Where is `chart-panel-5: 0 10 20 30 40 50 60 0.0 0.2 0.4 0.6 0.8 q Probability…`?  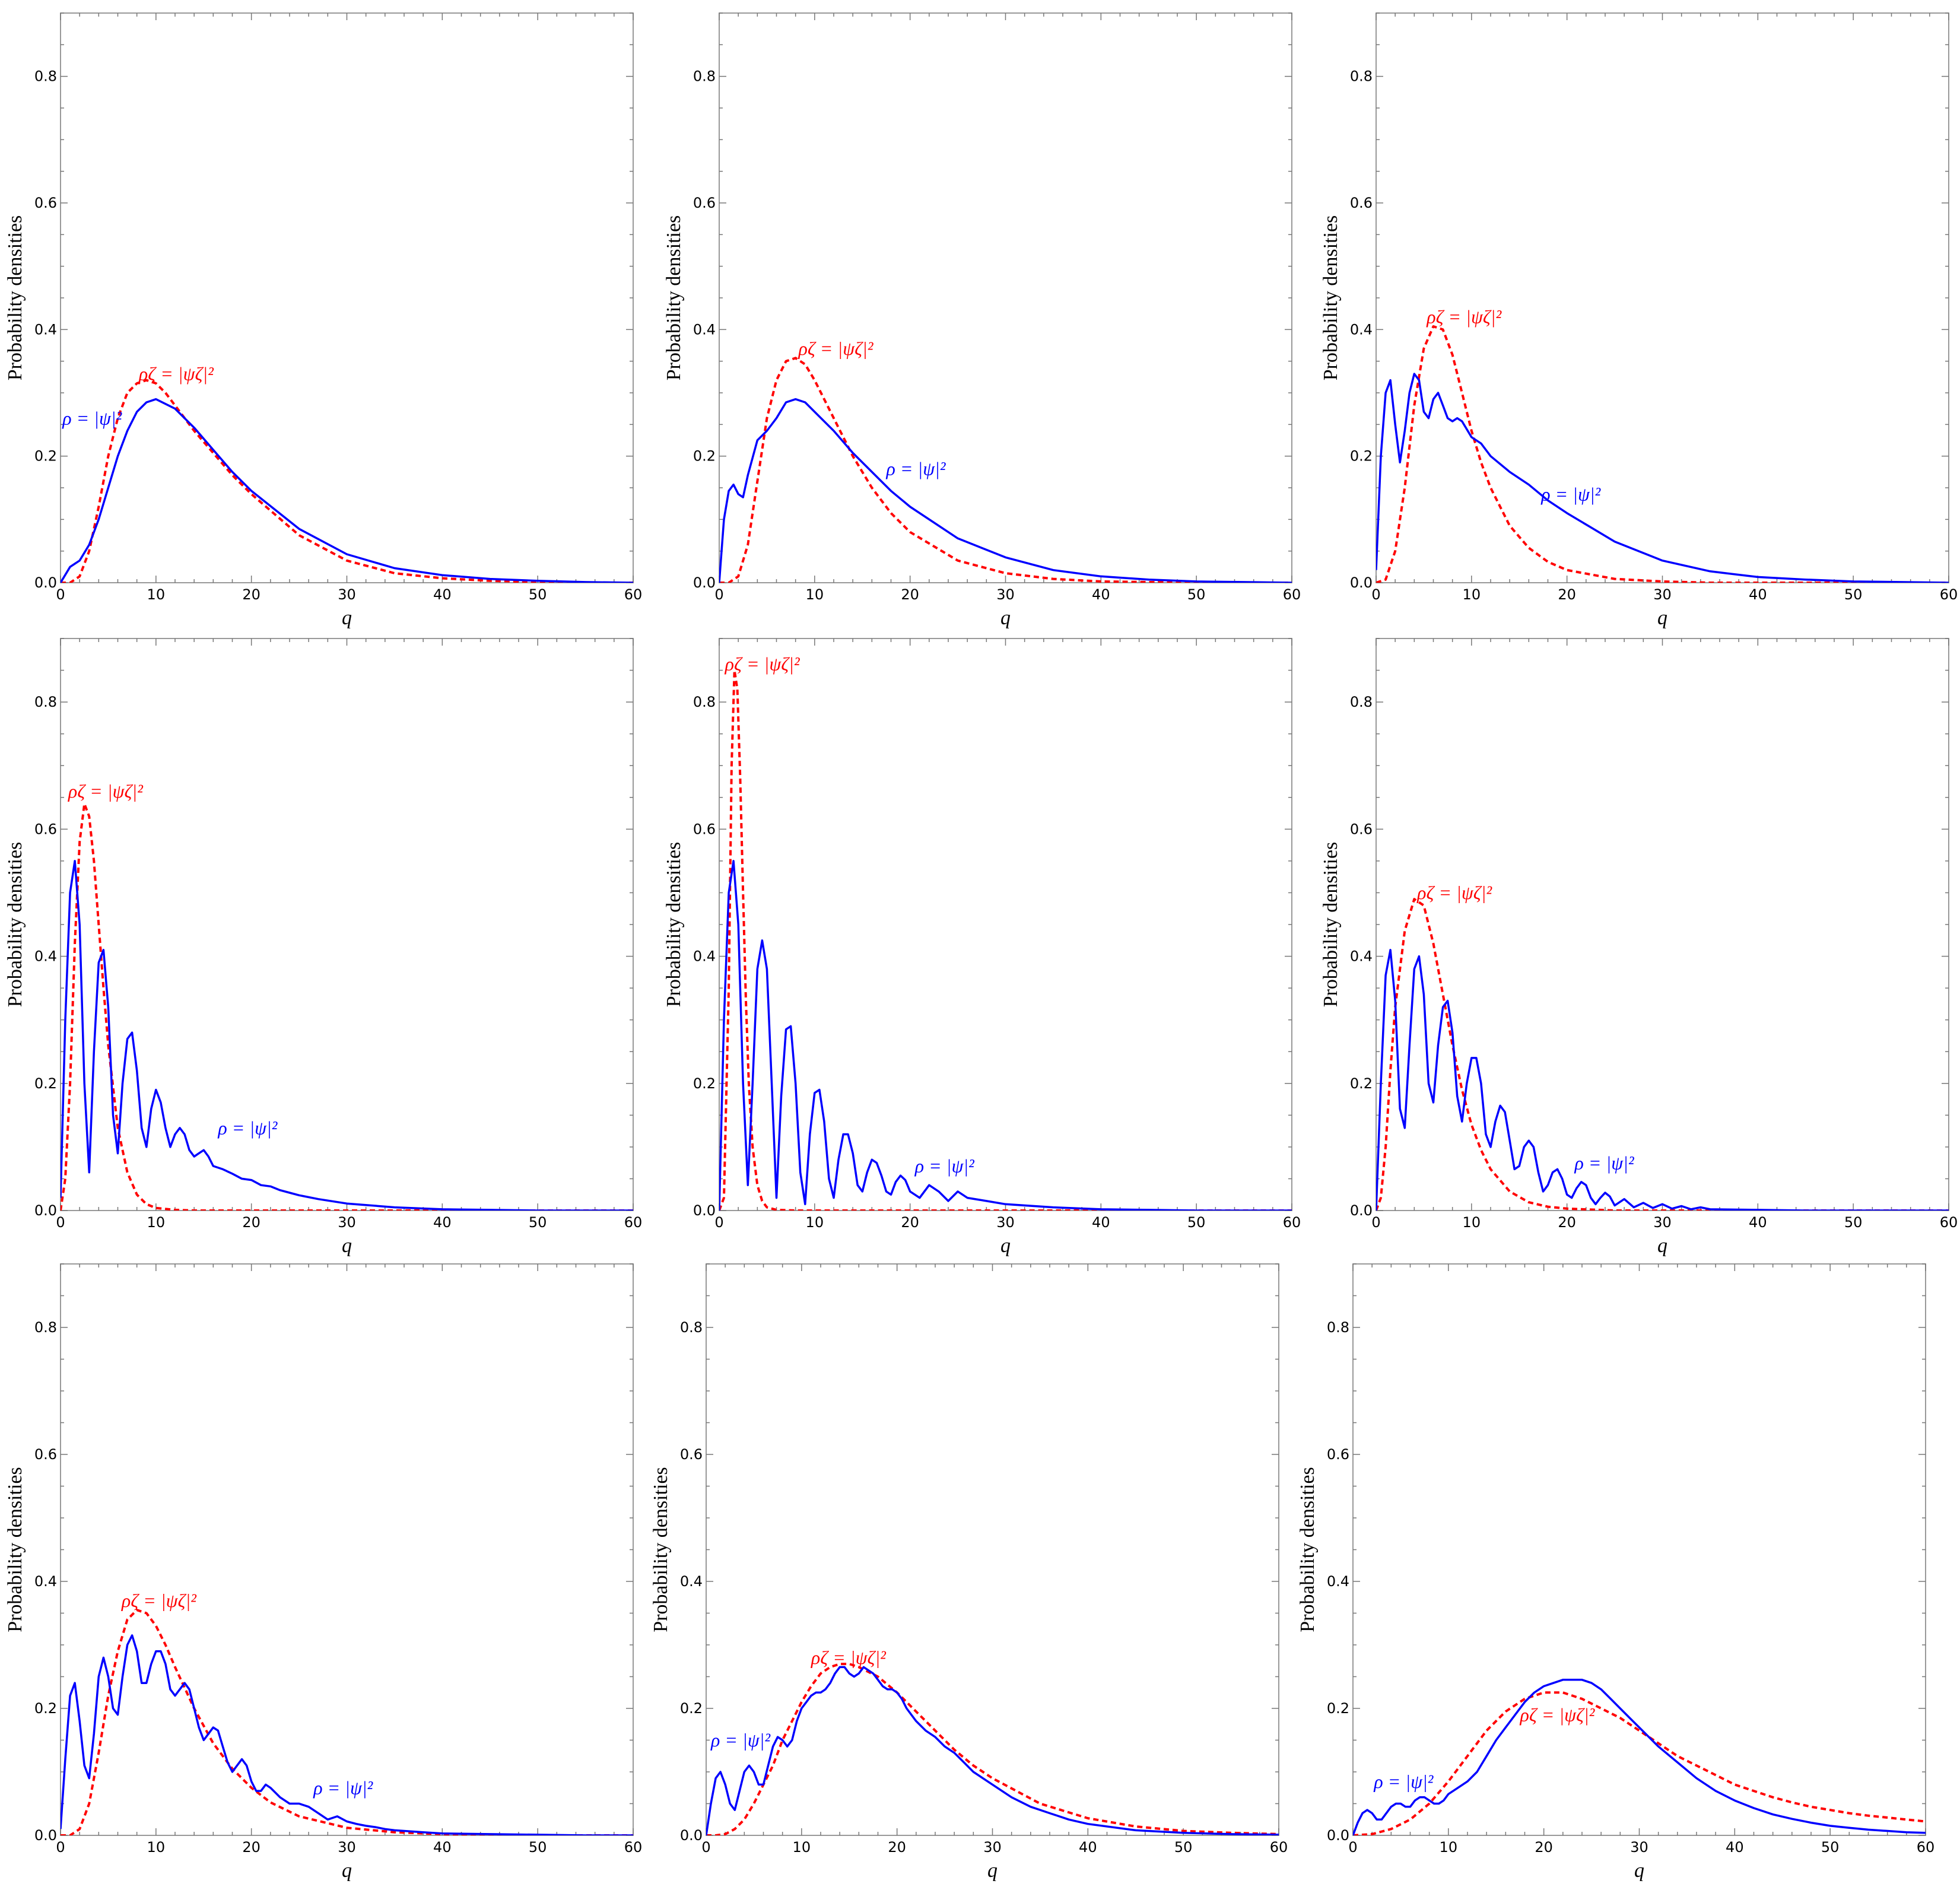 chart-panel-5: 0 10 20 30 40 50 60 0.0 0.2 0.4 0.6 0.8 q Probability… is located at coordinates (982, 947).